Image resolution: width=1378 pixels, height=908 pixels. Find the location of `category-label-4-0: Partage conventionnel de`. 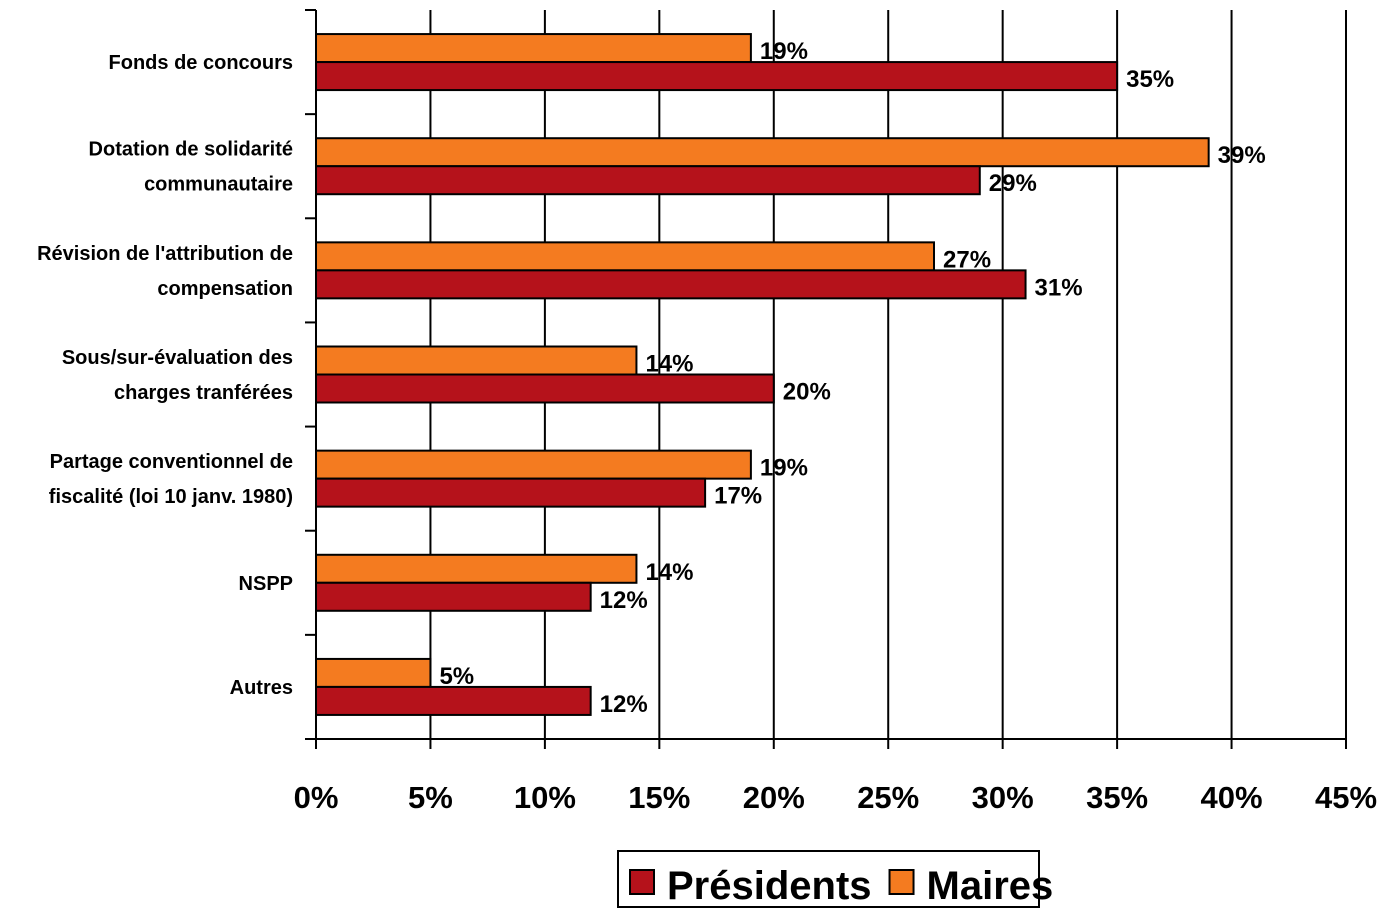

category-label-4-0: Partage conventionnel de is located at coordinates (171, 462).